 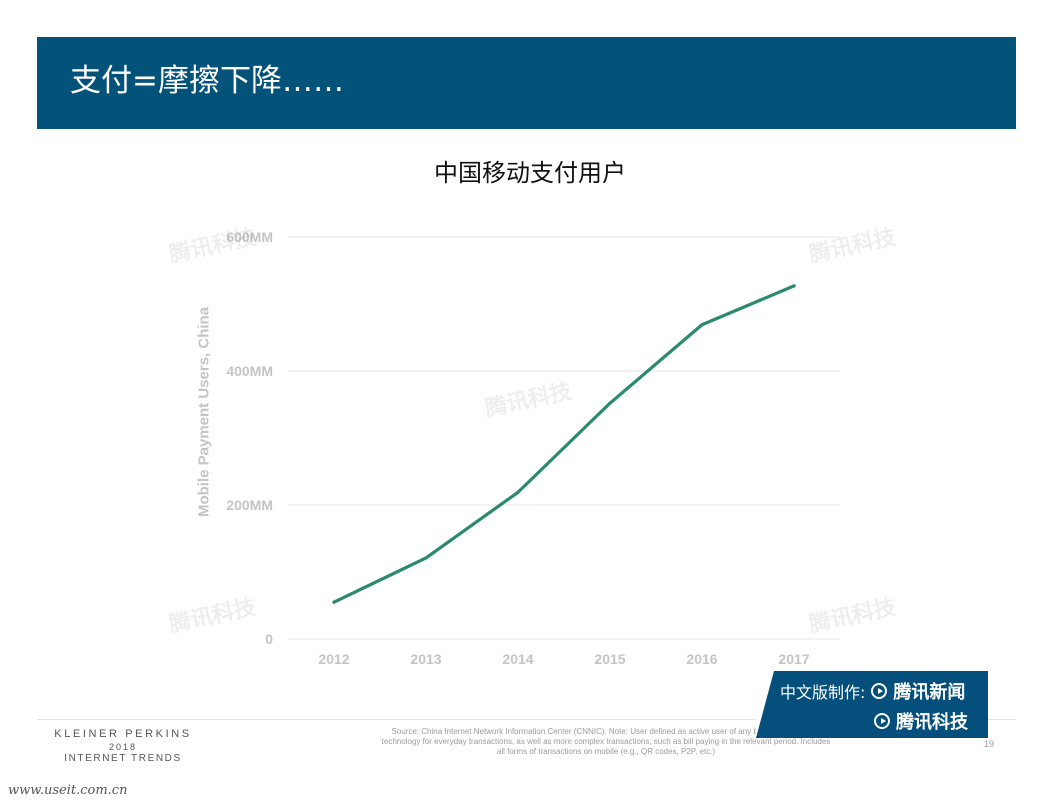 What do you see at coordinates (123, 734) in the screenshot?
I see `logo-line-1: KLEINER PERKINS` at bounding box center [123, 734].